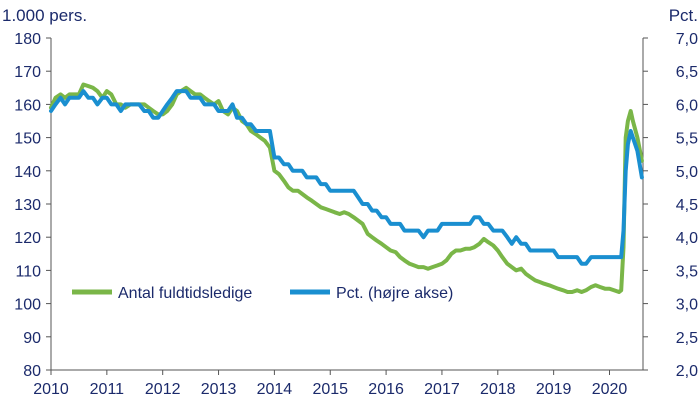 The image size is (700, 407). What do you see at coordinates (27, 139) in the screenshot?
I see `left-tick-label: 150` at bounding box center [27, 139].